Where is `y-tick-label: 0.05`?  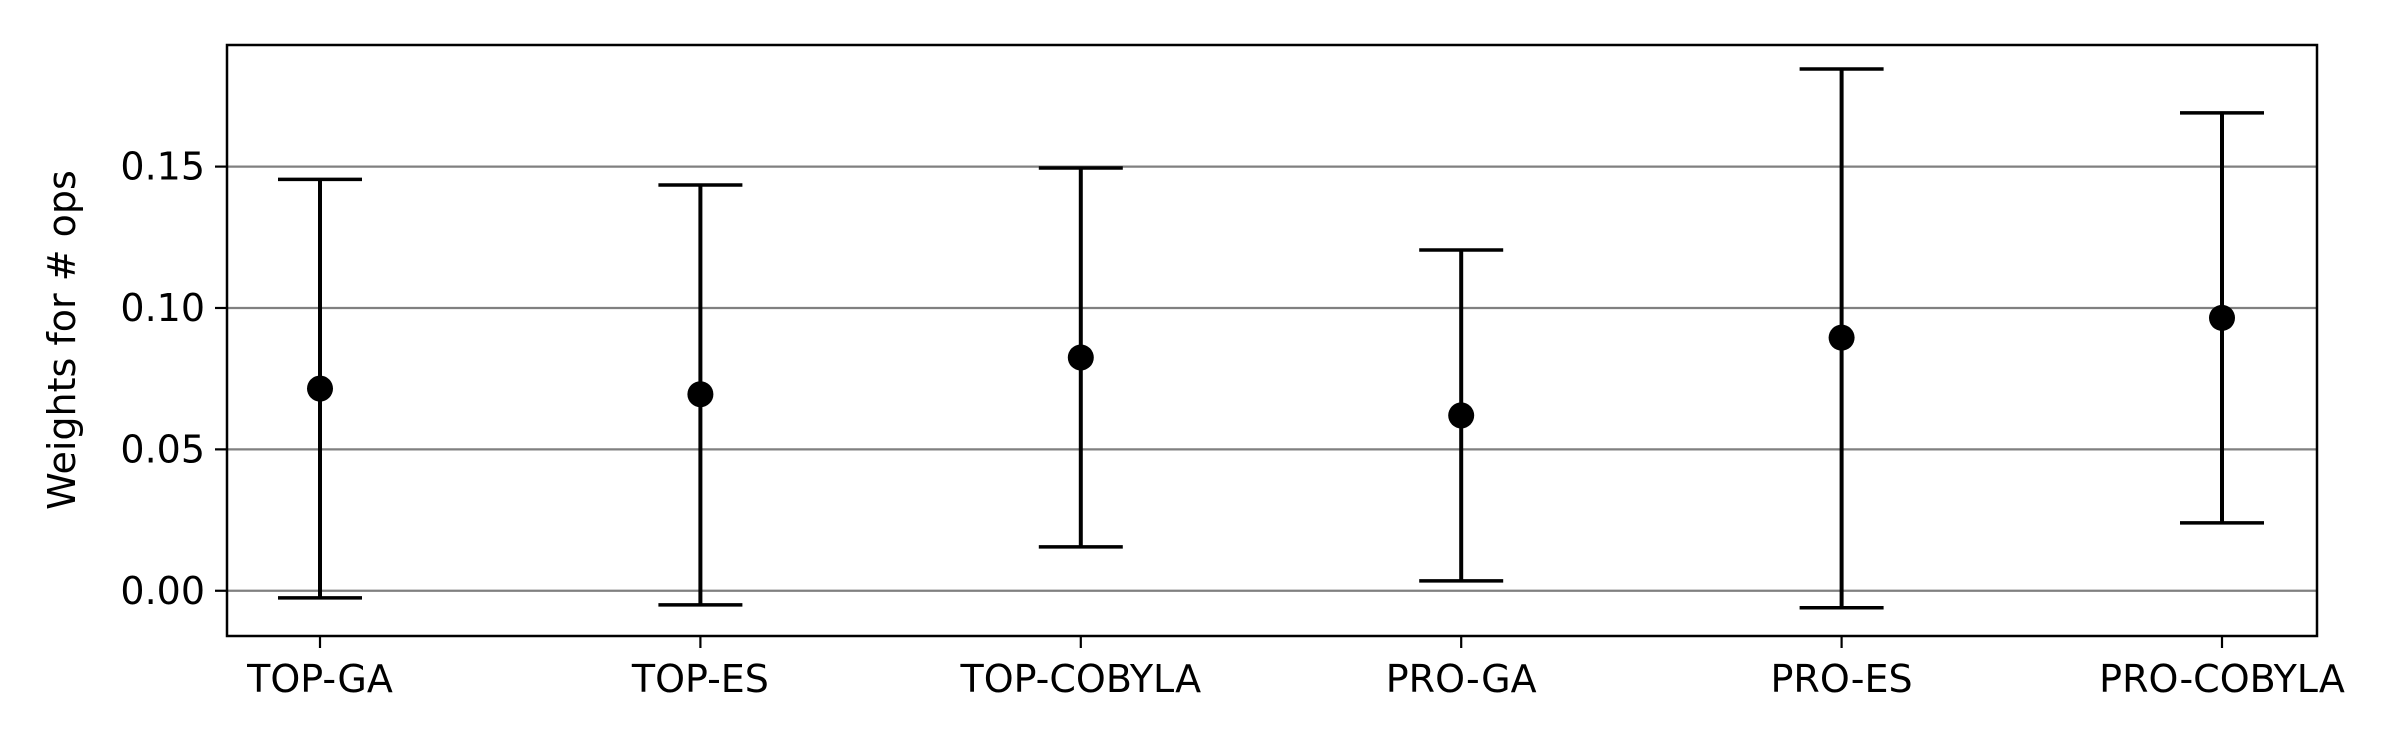 y-tick-label: 0.05 is located at coordinates (162, 449).